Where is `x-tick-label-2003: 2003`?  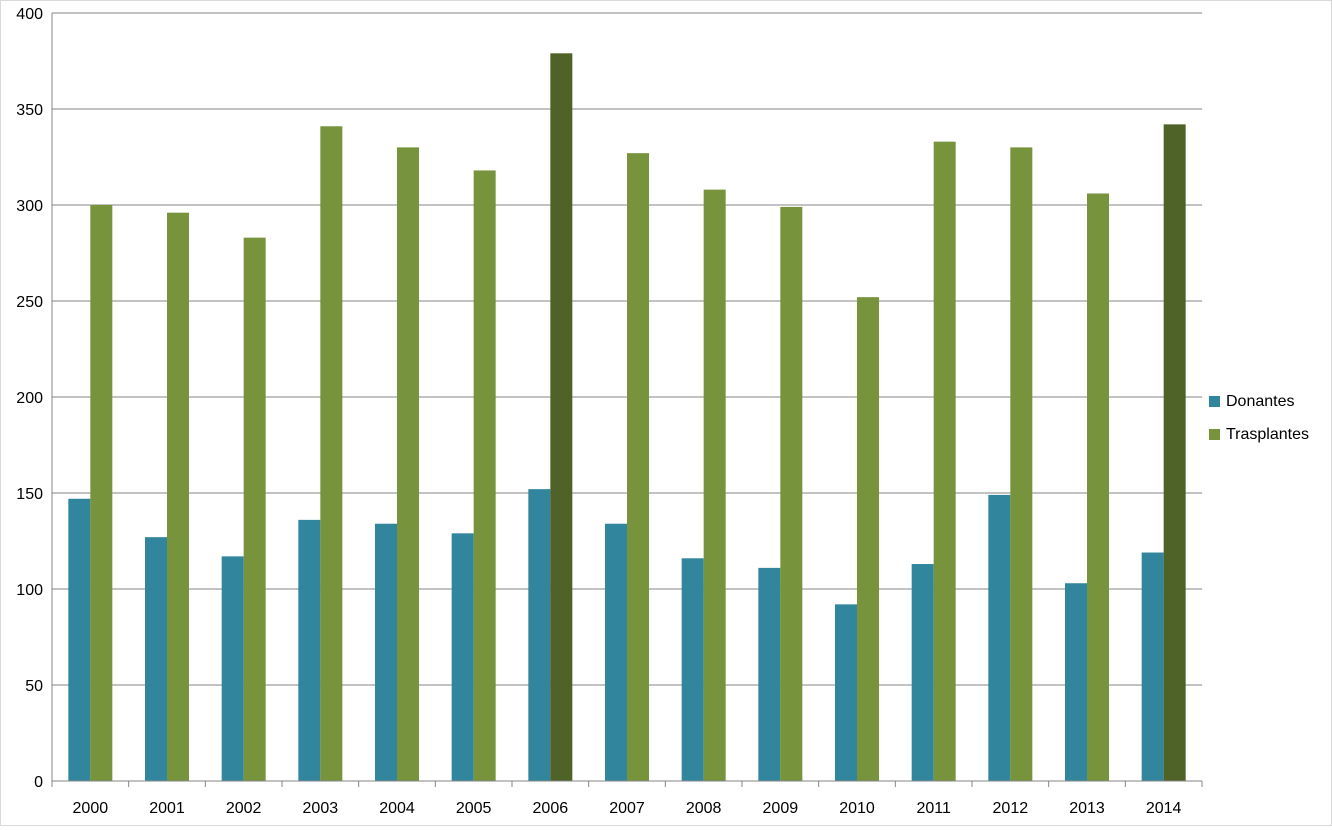 x-tick-label-2003: 2003 is located at coordinates (321, 808).